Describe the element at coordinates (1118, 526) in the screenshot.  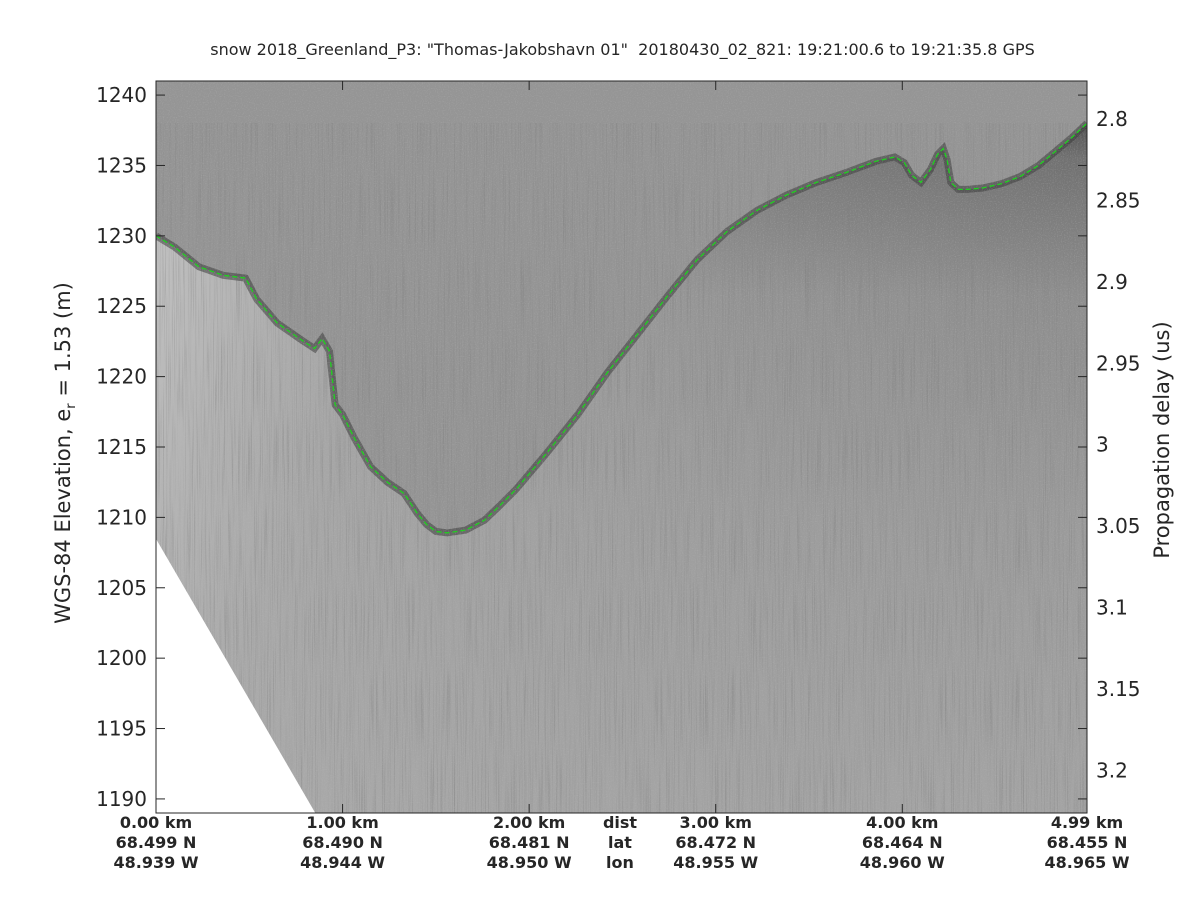
I see `y-right-tick-label: 3.05` at that location.